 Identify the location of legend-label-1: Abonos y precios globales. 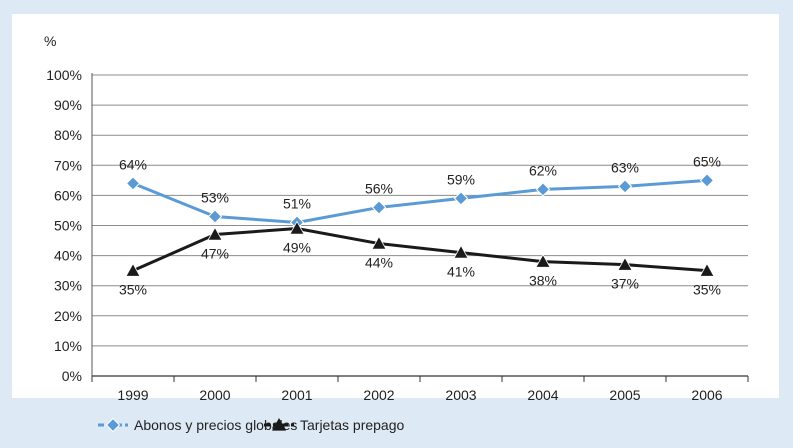
(215, 425).